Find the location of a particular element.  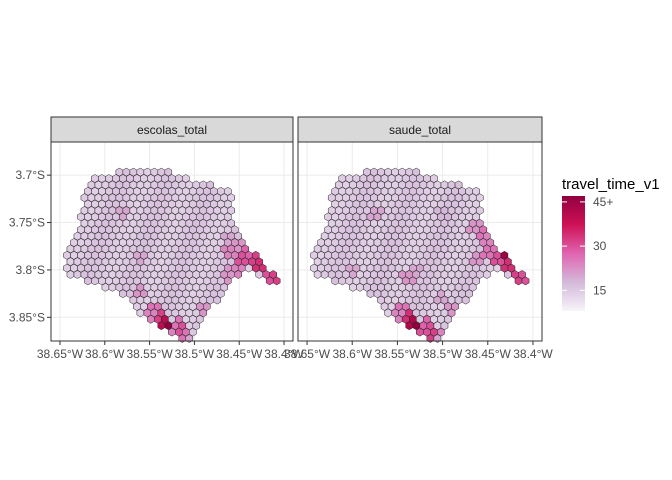

legend-tick-label: 45+ is located at coordinates (603, 202).